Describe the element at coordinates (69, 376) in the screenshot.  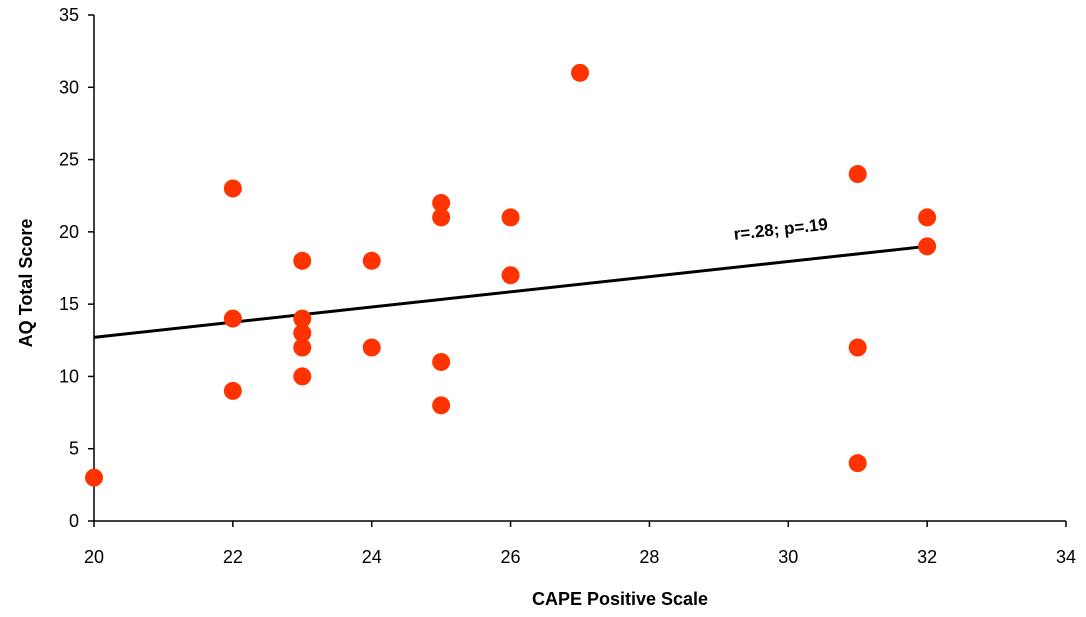
I see `y-tick-label: 10` at that location.